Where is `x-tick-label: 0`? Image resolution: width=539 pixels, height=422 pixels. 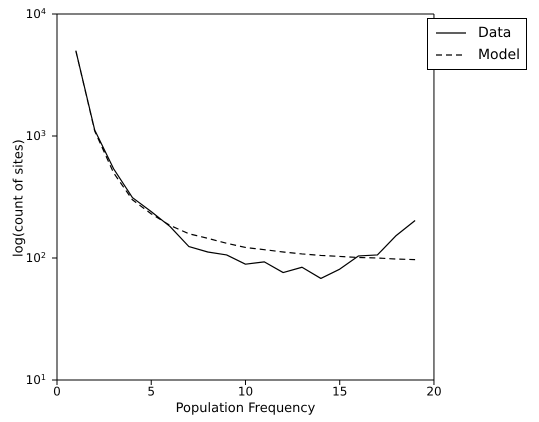 x-tick-label: 0 is located at coordinates (57, 391).